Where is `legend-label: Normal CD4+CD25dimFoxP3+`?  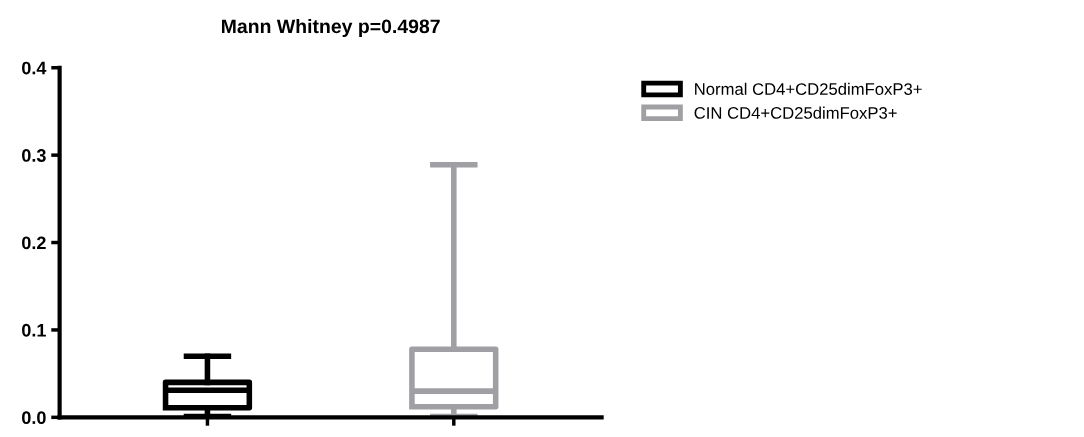
legend-label: Normal CD4+CD25dimFoxP3+ is located at coordinates (808, 88).